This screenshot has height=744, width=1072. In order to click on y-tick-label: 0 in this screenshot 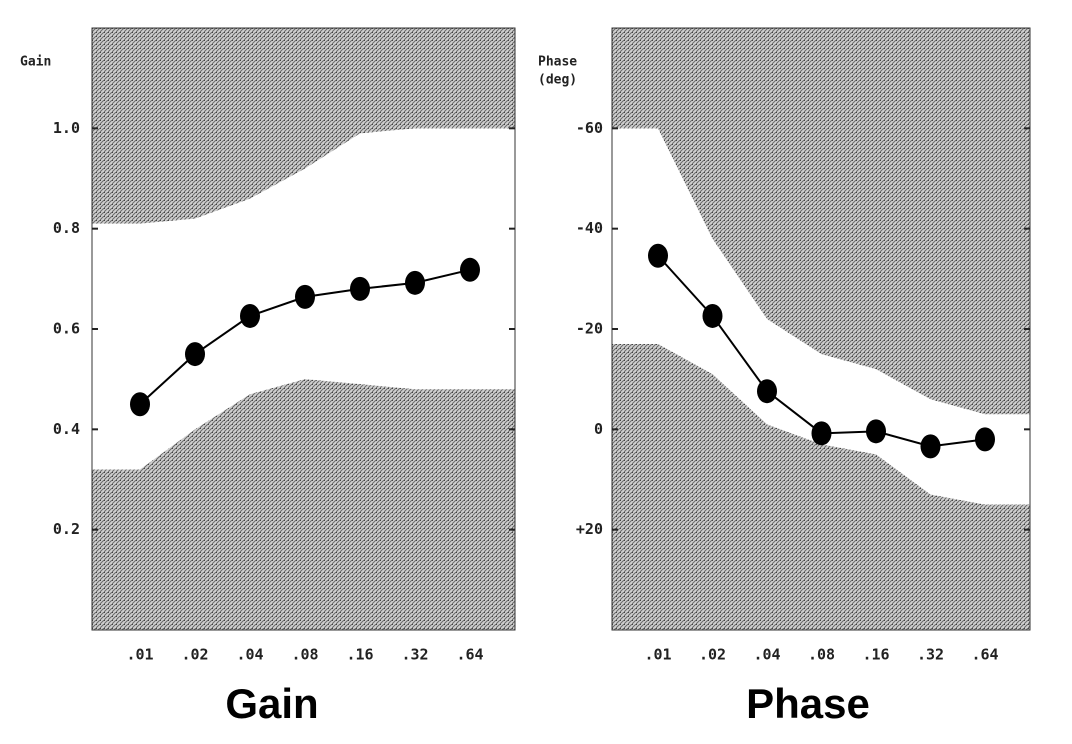, I will do `click(598, 429)`.